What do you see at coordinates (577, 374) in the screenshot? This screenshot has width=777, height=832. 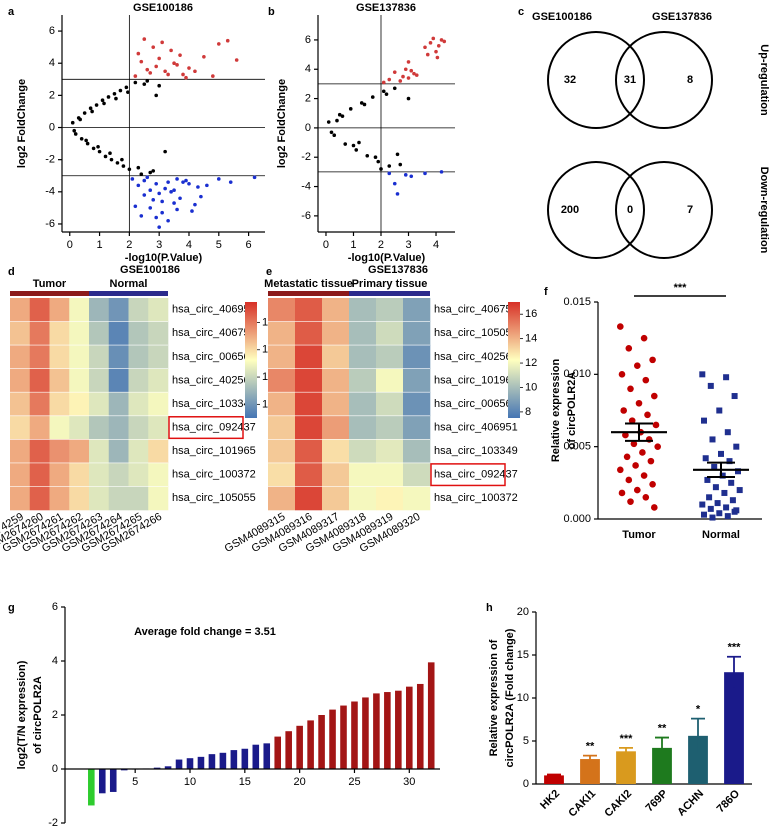 I see `y-tick-label: 0.010` at bounding box center [577, 374].